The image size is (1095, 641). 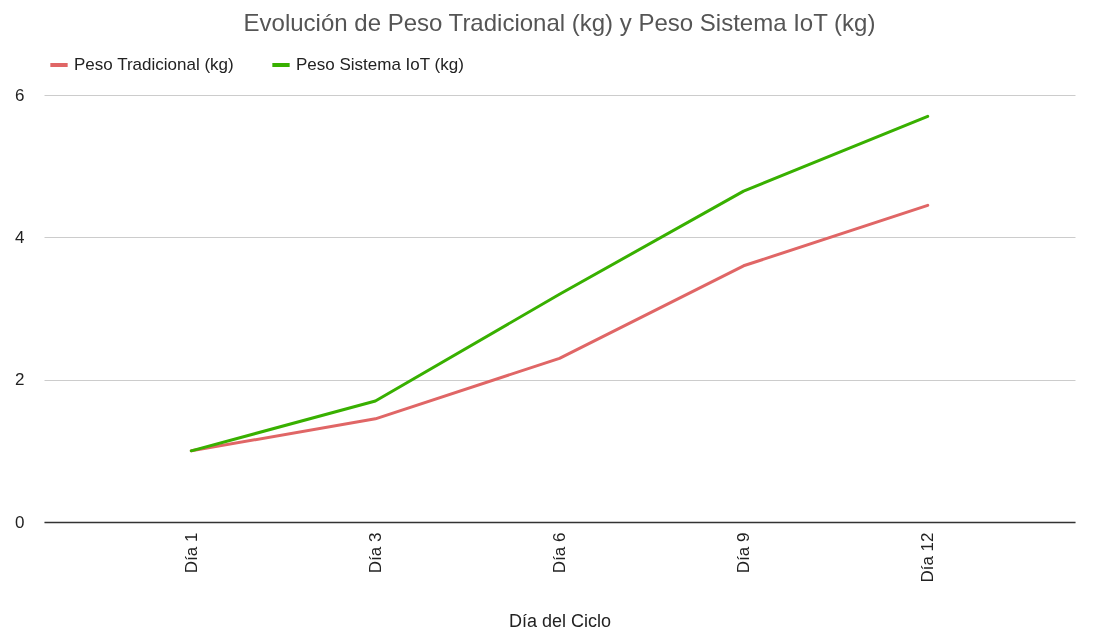 I want to click on y-tick-label: 6, so click(x=20, y=95).